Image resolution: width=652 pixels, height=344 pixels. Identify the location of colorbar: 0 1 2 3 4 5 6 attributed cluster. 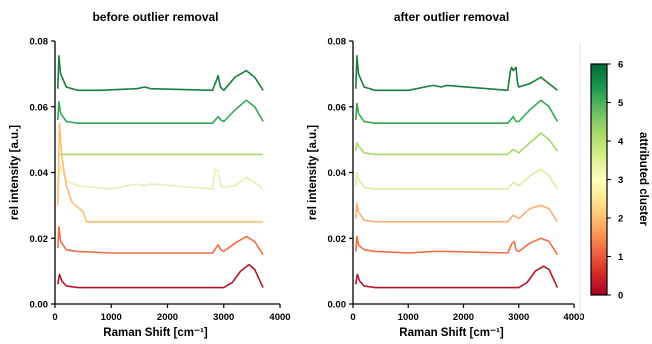
(614, 180).